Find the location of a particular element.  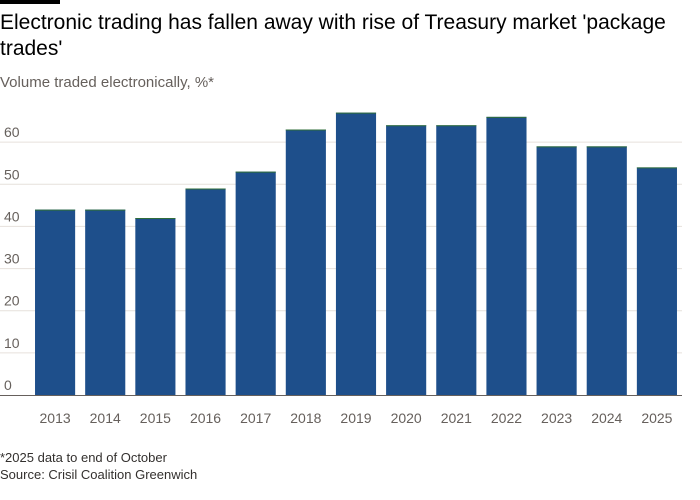

bar-2019 is located at coordinates (356, 253).